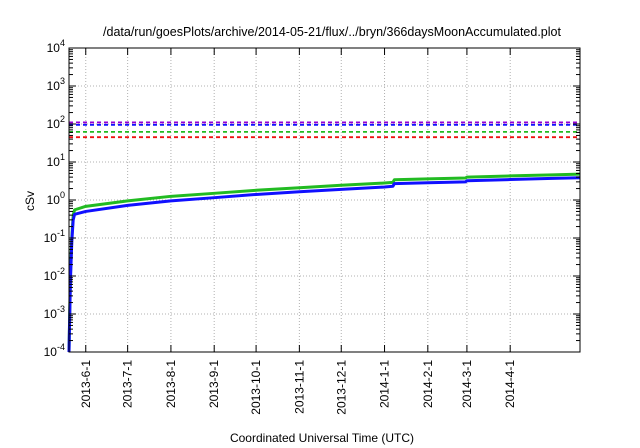 The height and width of the screenshot is (448, 640). I want to click on x-tick-label: 2013-12-1, so click(341, 387).